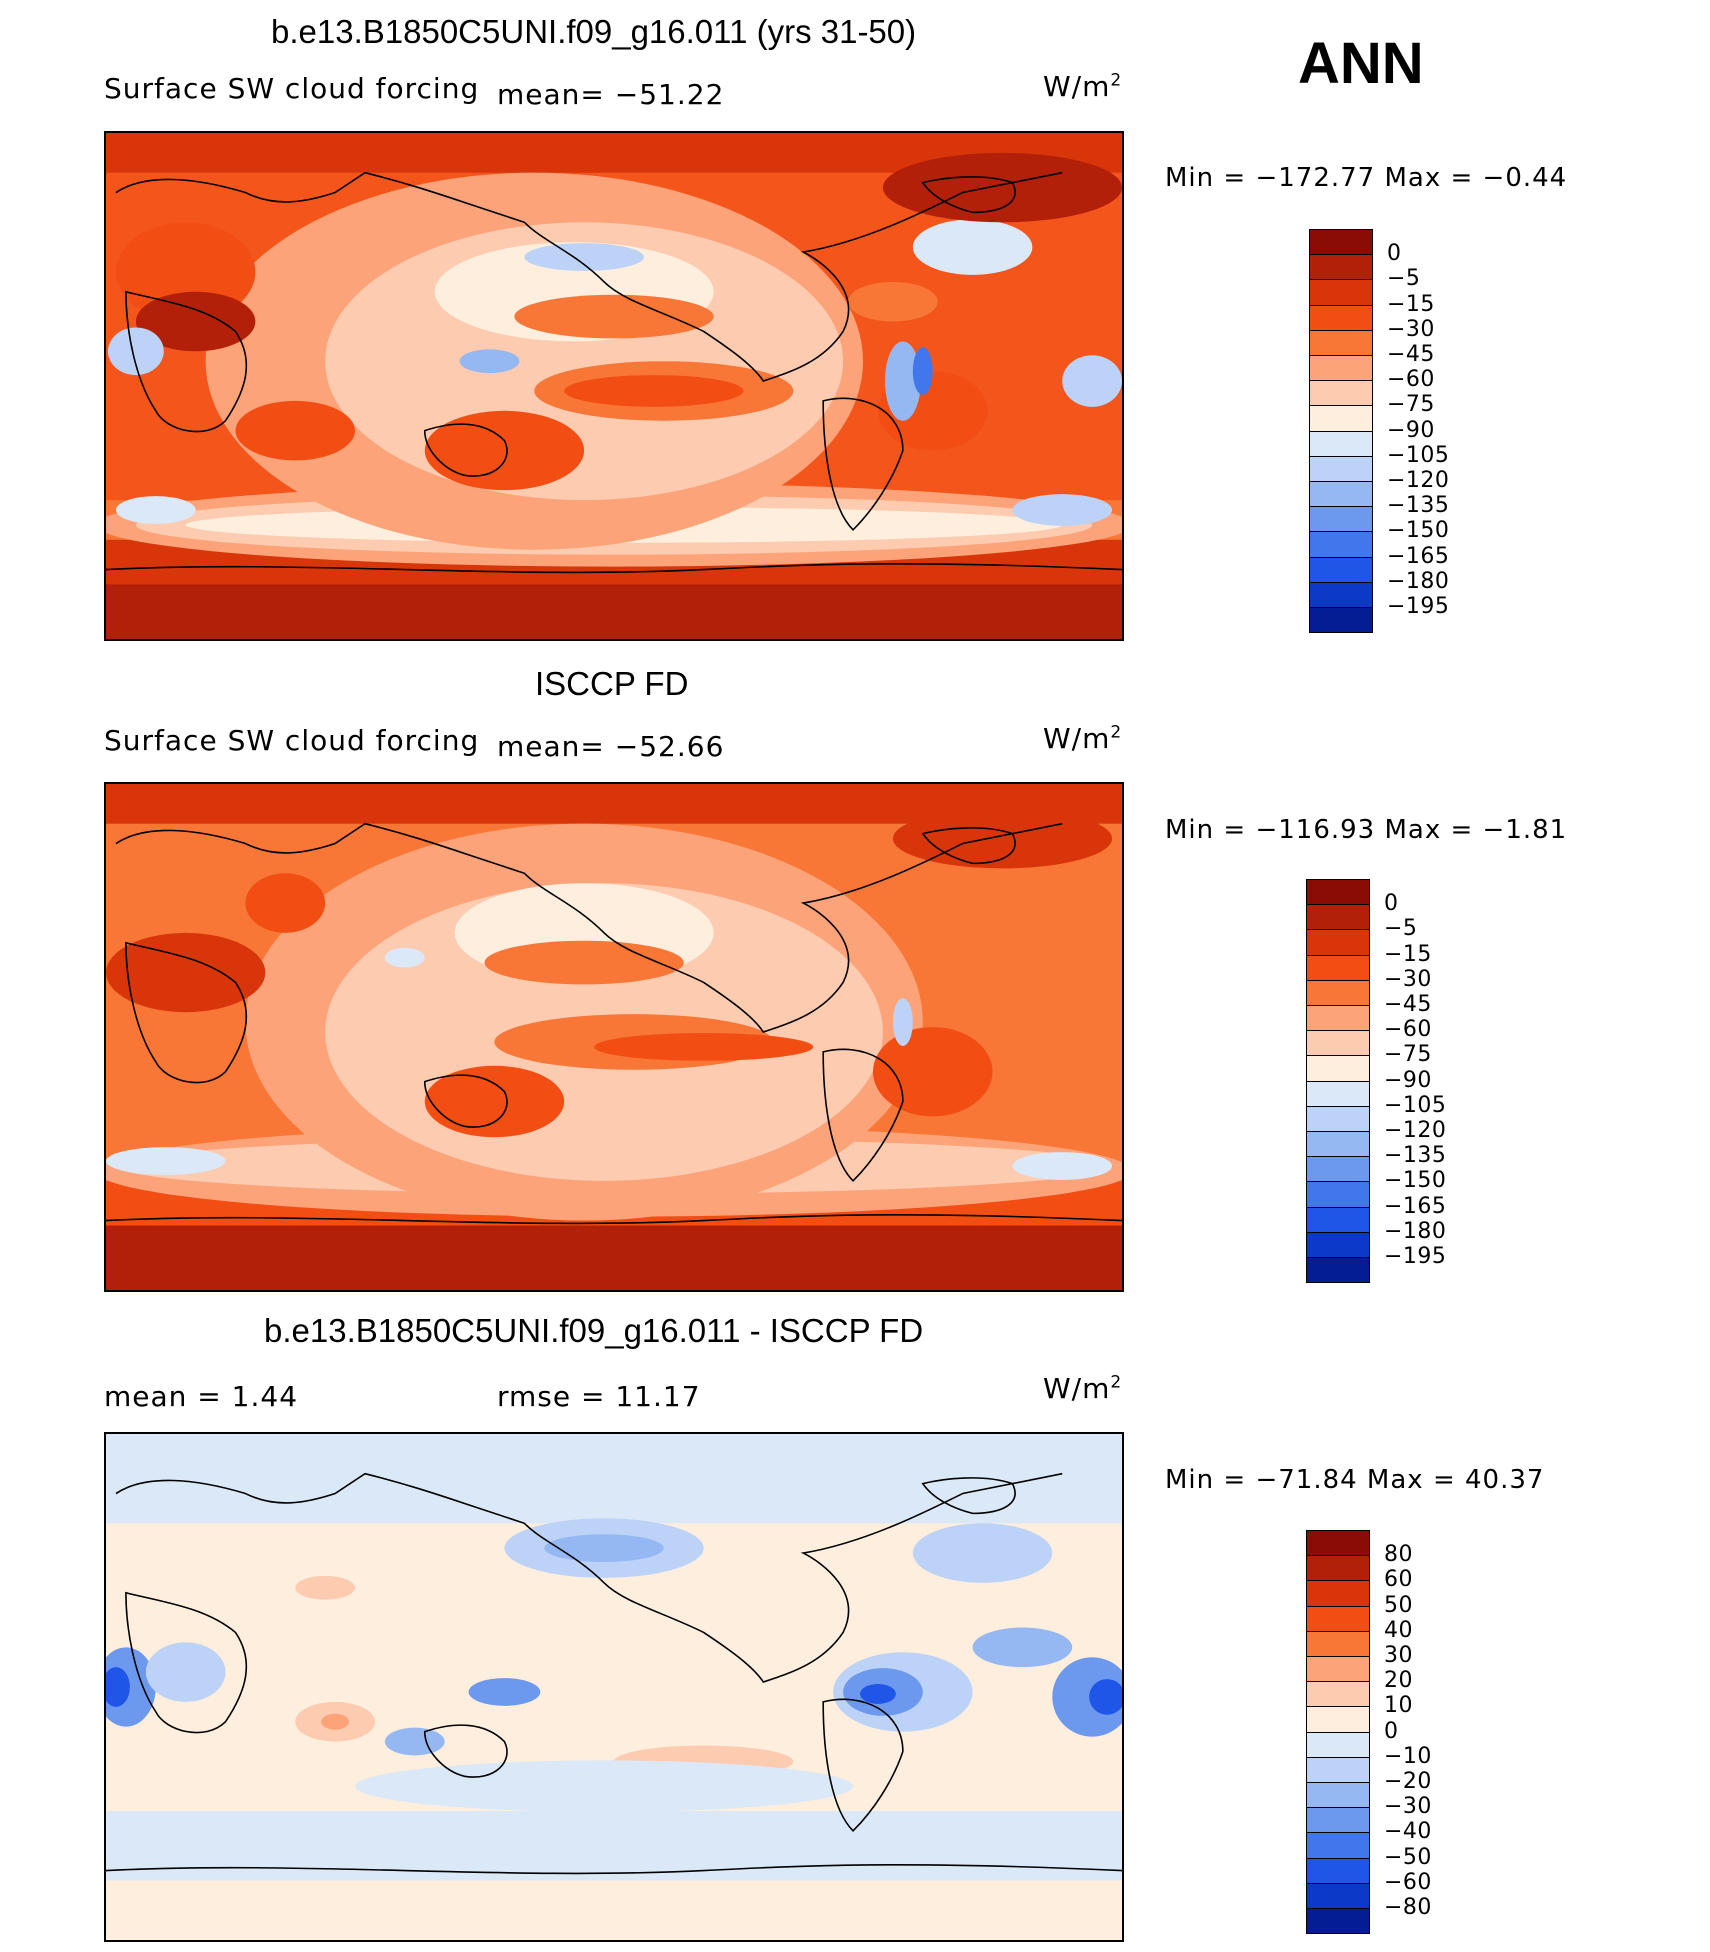 Image resolution: width=1710 pixels, height=1952 pixels. Describe the element at coordinates (1408, 1857) in the screenshot. I see `colorbar-tick-label: −50` at that location.